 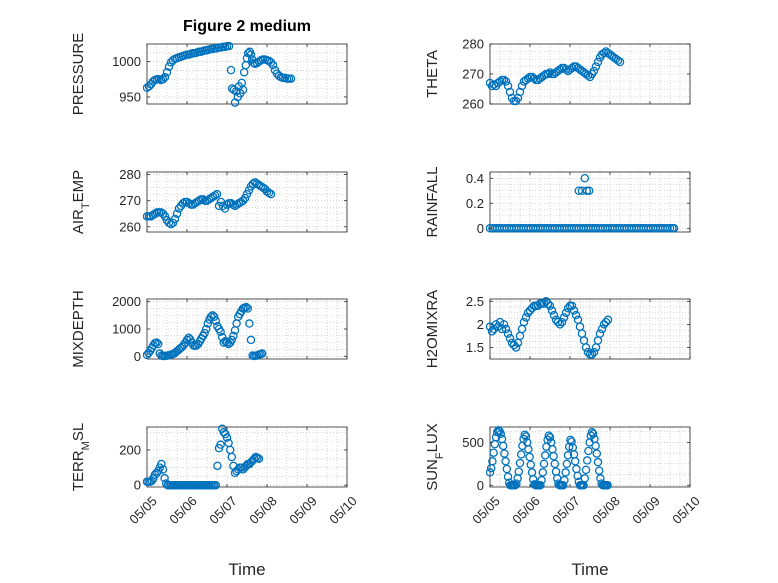 What do you see at coordinates (432, 74) in the screenshot?
I see `y-axis-label: THETA` at bounding box center [432, 74].